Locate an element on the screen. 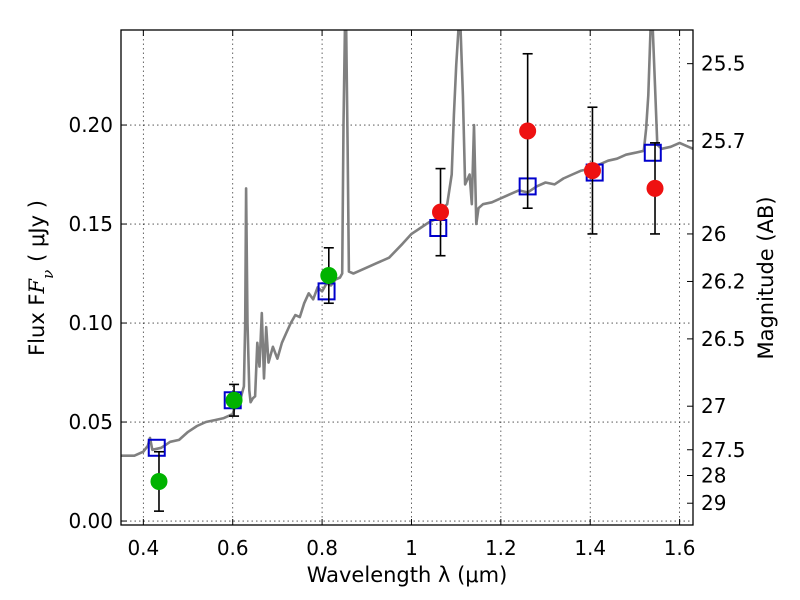 The image size is (800, 600). x-tick-label: 1.6 is located at coordinates (680, 548).